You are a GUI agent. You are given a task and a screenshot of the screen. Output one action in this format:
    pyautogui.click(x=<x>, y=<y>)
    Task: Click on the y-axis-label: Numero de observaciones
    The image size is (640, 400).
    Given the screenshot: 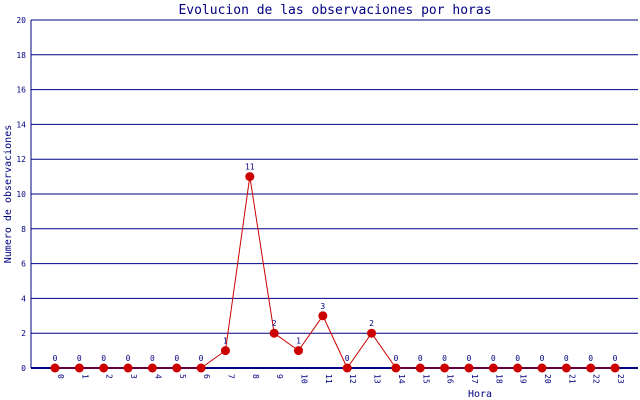 What is the action you would take?
    pyautogui.click(x=8, y=194)
    